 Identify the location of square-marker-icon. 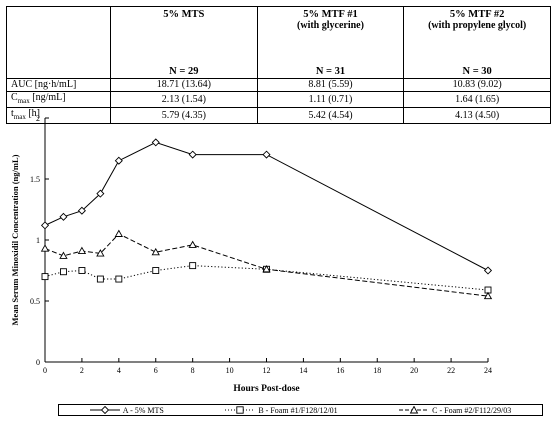
(240, 410).